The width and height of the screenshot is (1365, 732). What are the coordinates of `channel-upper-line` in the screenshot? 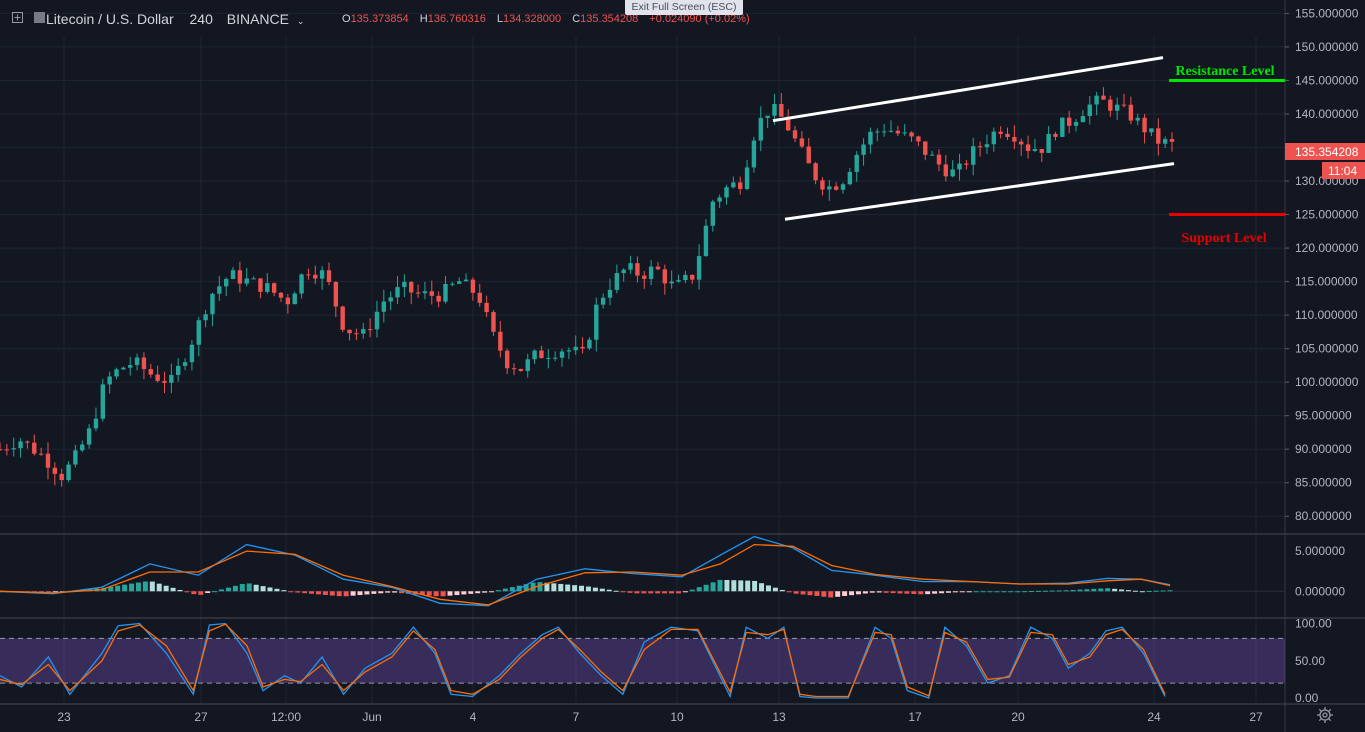 It's located at (968, 89).